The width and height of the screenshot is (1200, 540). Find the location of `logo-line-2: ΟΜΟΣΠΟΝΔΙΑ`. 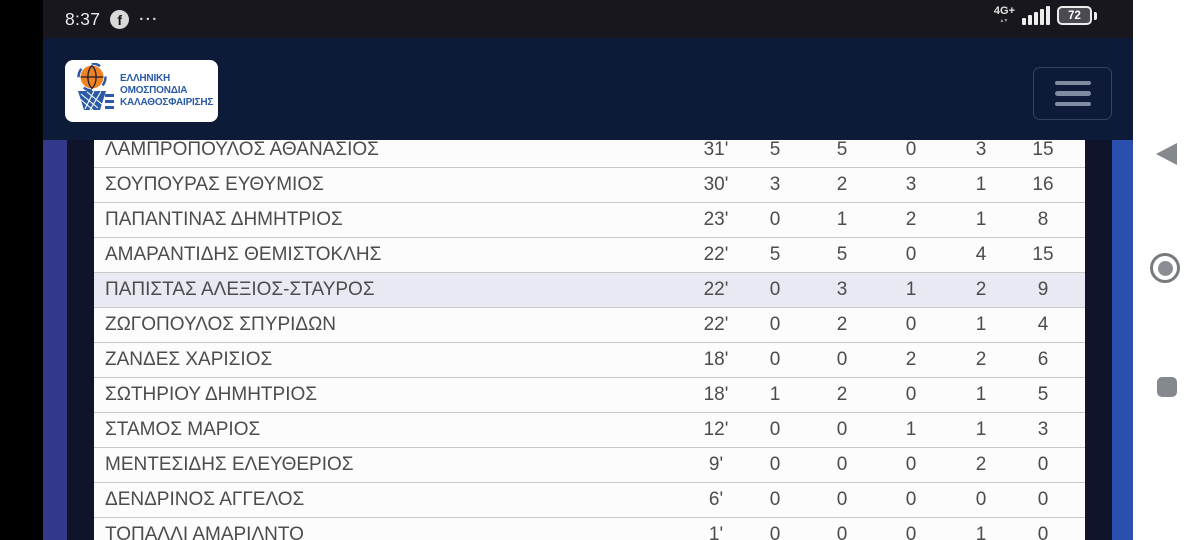

logo-line-2: ΟΜΟΣΠΟΝΔΙΑ is located at coordinates (154, 91).